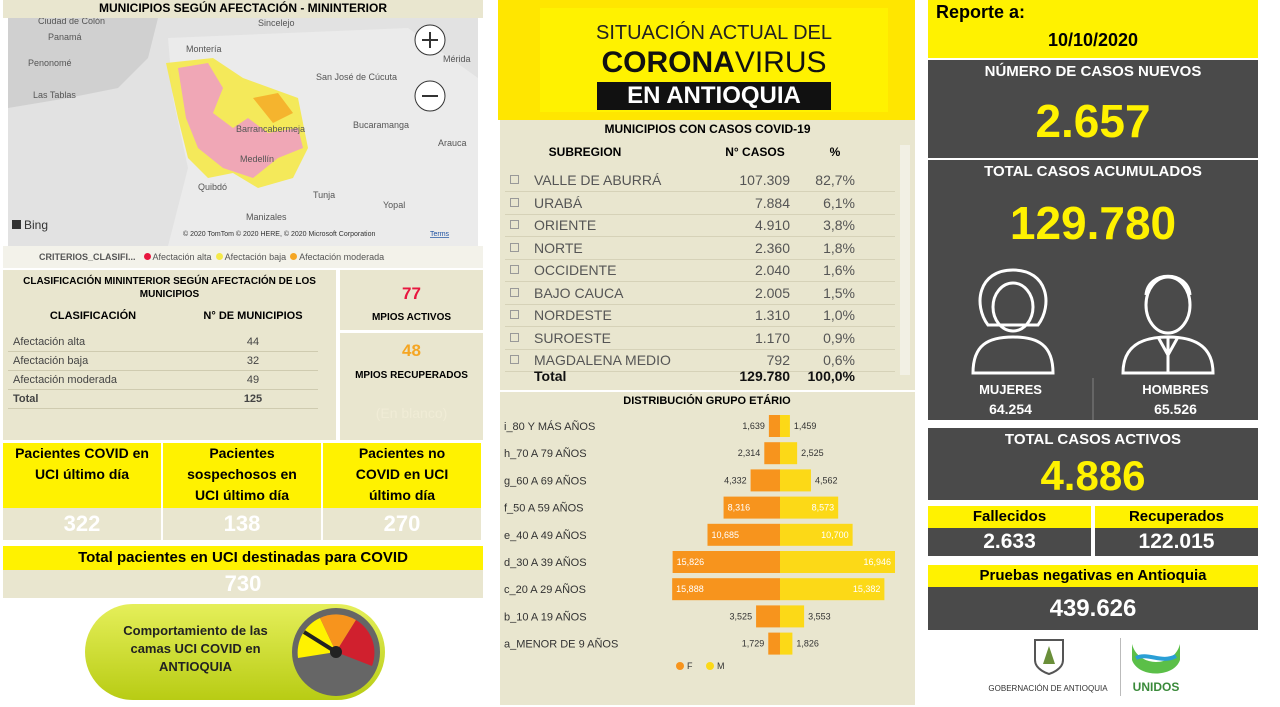 This screenshot has width=1280, height=707. Describe the element at coordinates (440, 234) in the screenshot. I see `map-terms: Terms` at that location.